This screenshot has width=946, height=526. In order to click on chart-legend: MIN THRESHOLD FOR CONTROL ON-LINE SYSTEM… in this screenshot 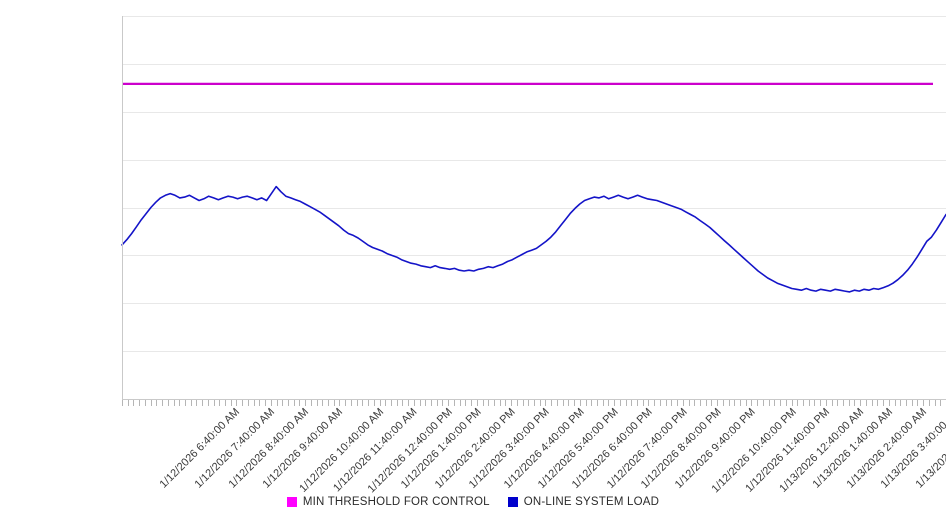, I will do `click(473, 502)`.